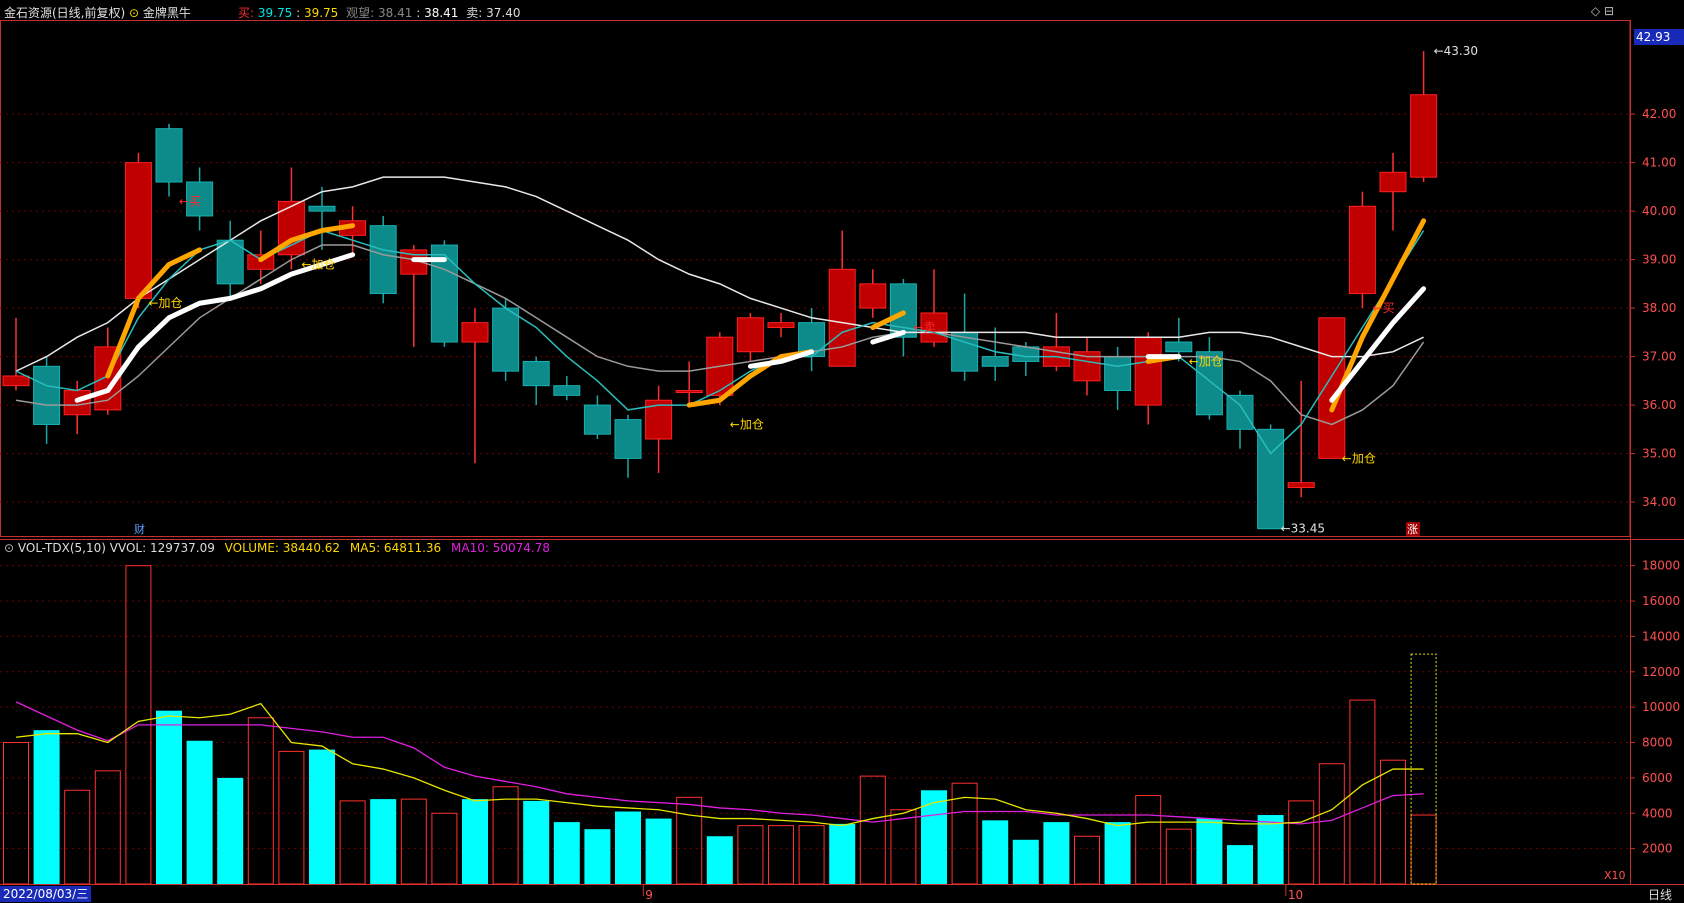  What do you see at coordinates (1659, 114) in the screenshot?
I see `price-tick-label: 42.00` at bounding box center [1659, 114].